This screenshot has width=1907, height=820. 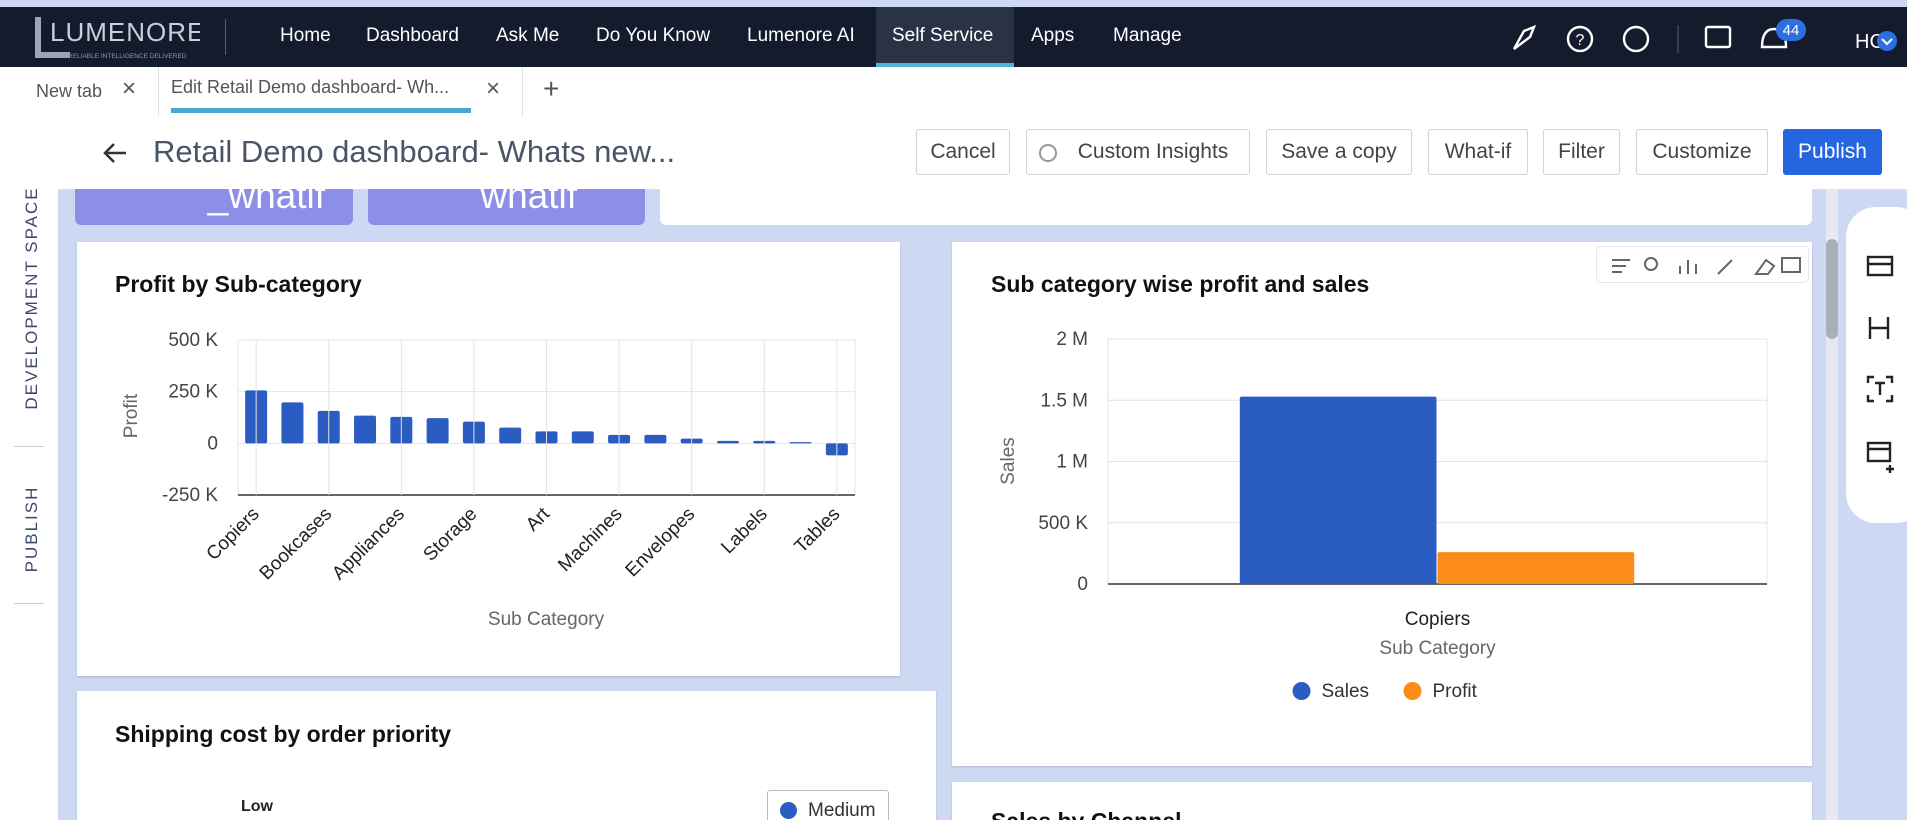 What do you see at coordinates (1180, 284) in the screenshot?
I see `chart-title: Sub category wise profit and sales` at bounding box center [1180, 284].